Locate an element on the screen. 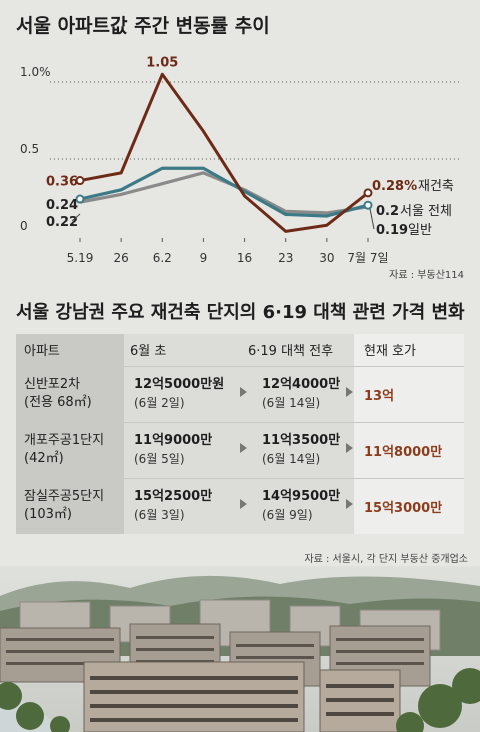 This screenshot has height=732, width=480. x-tick-label: 16 is located at coordinates (244, 258).